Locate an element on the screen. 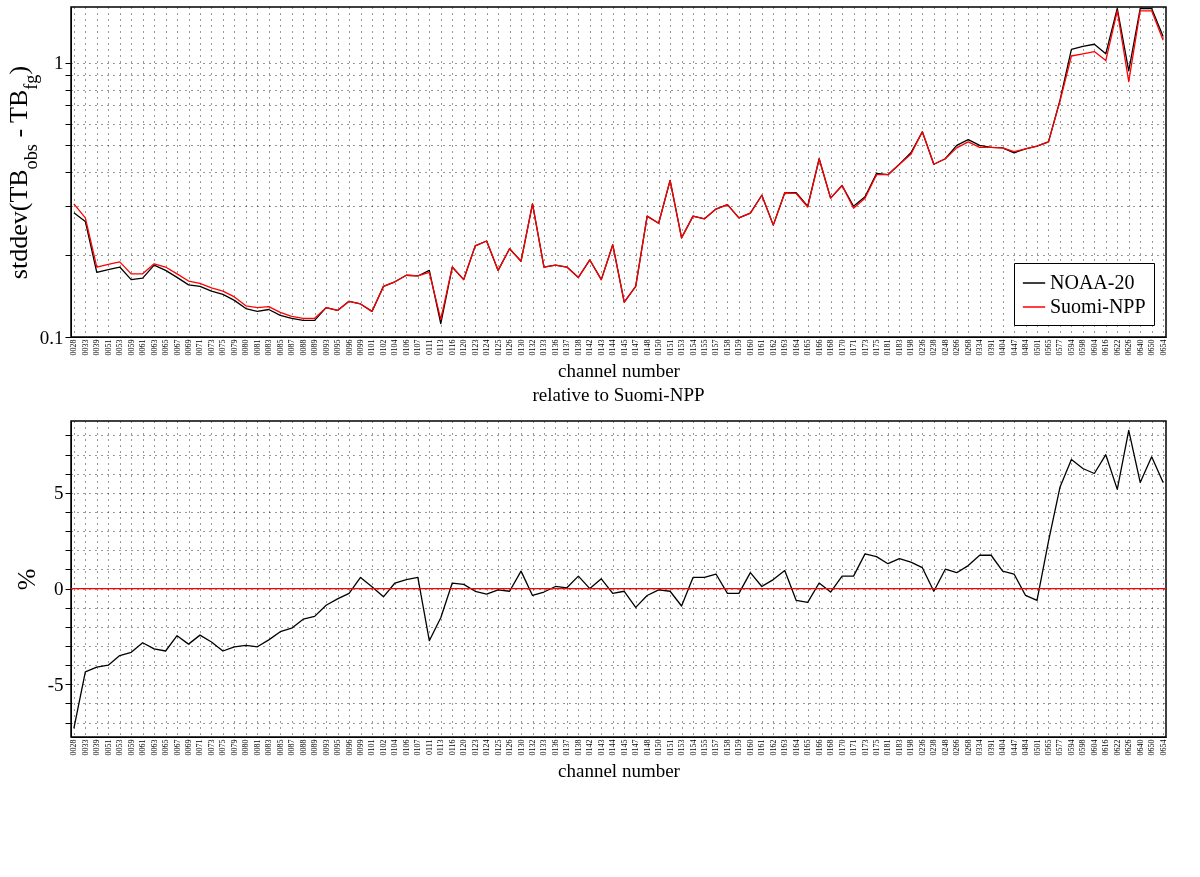 This screenshot has width=1200, height=877. x-tick-label: 0148 is located at coordinates (647, 347).